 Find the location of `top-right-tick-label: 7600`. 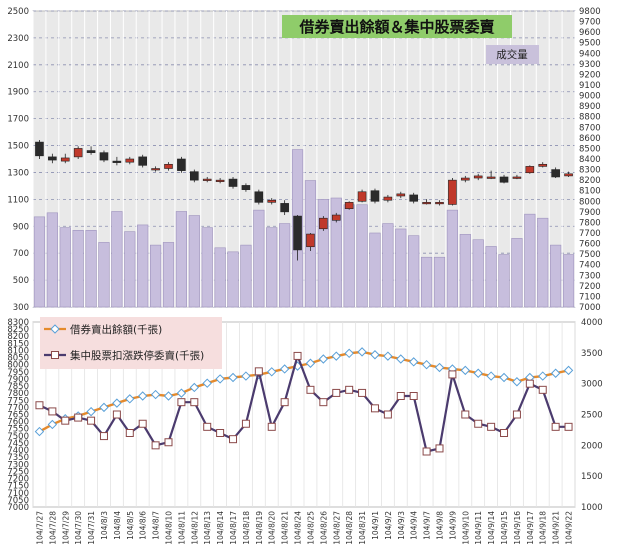

top-right-tick-label: 7600 is located at coordinates (590, 245).